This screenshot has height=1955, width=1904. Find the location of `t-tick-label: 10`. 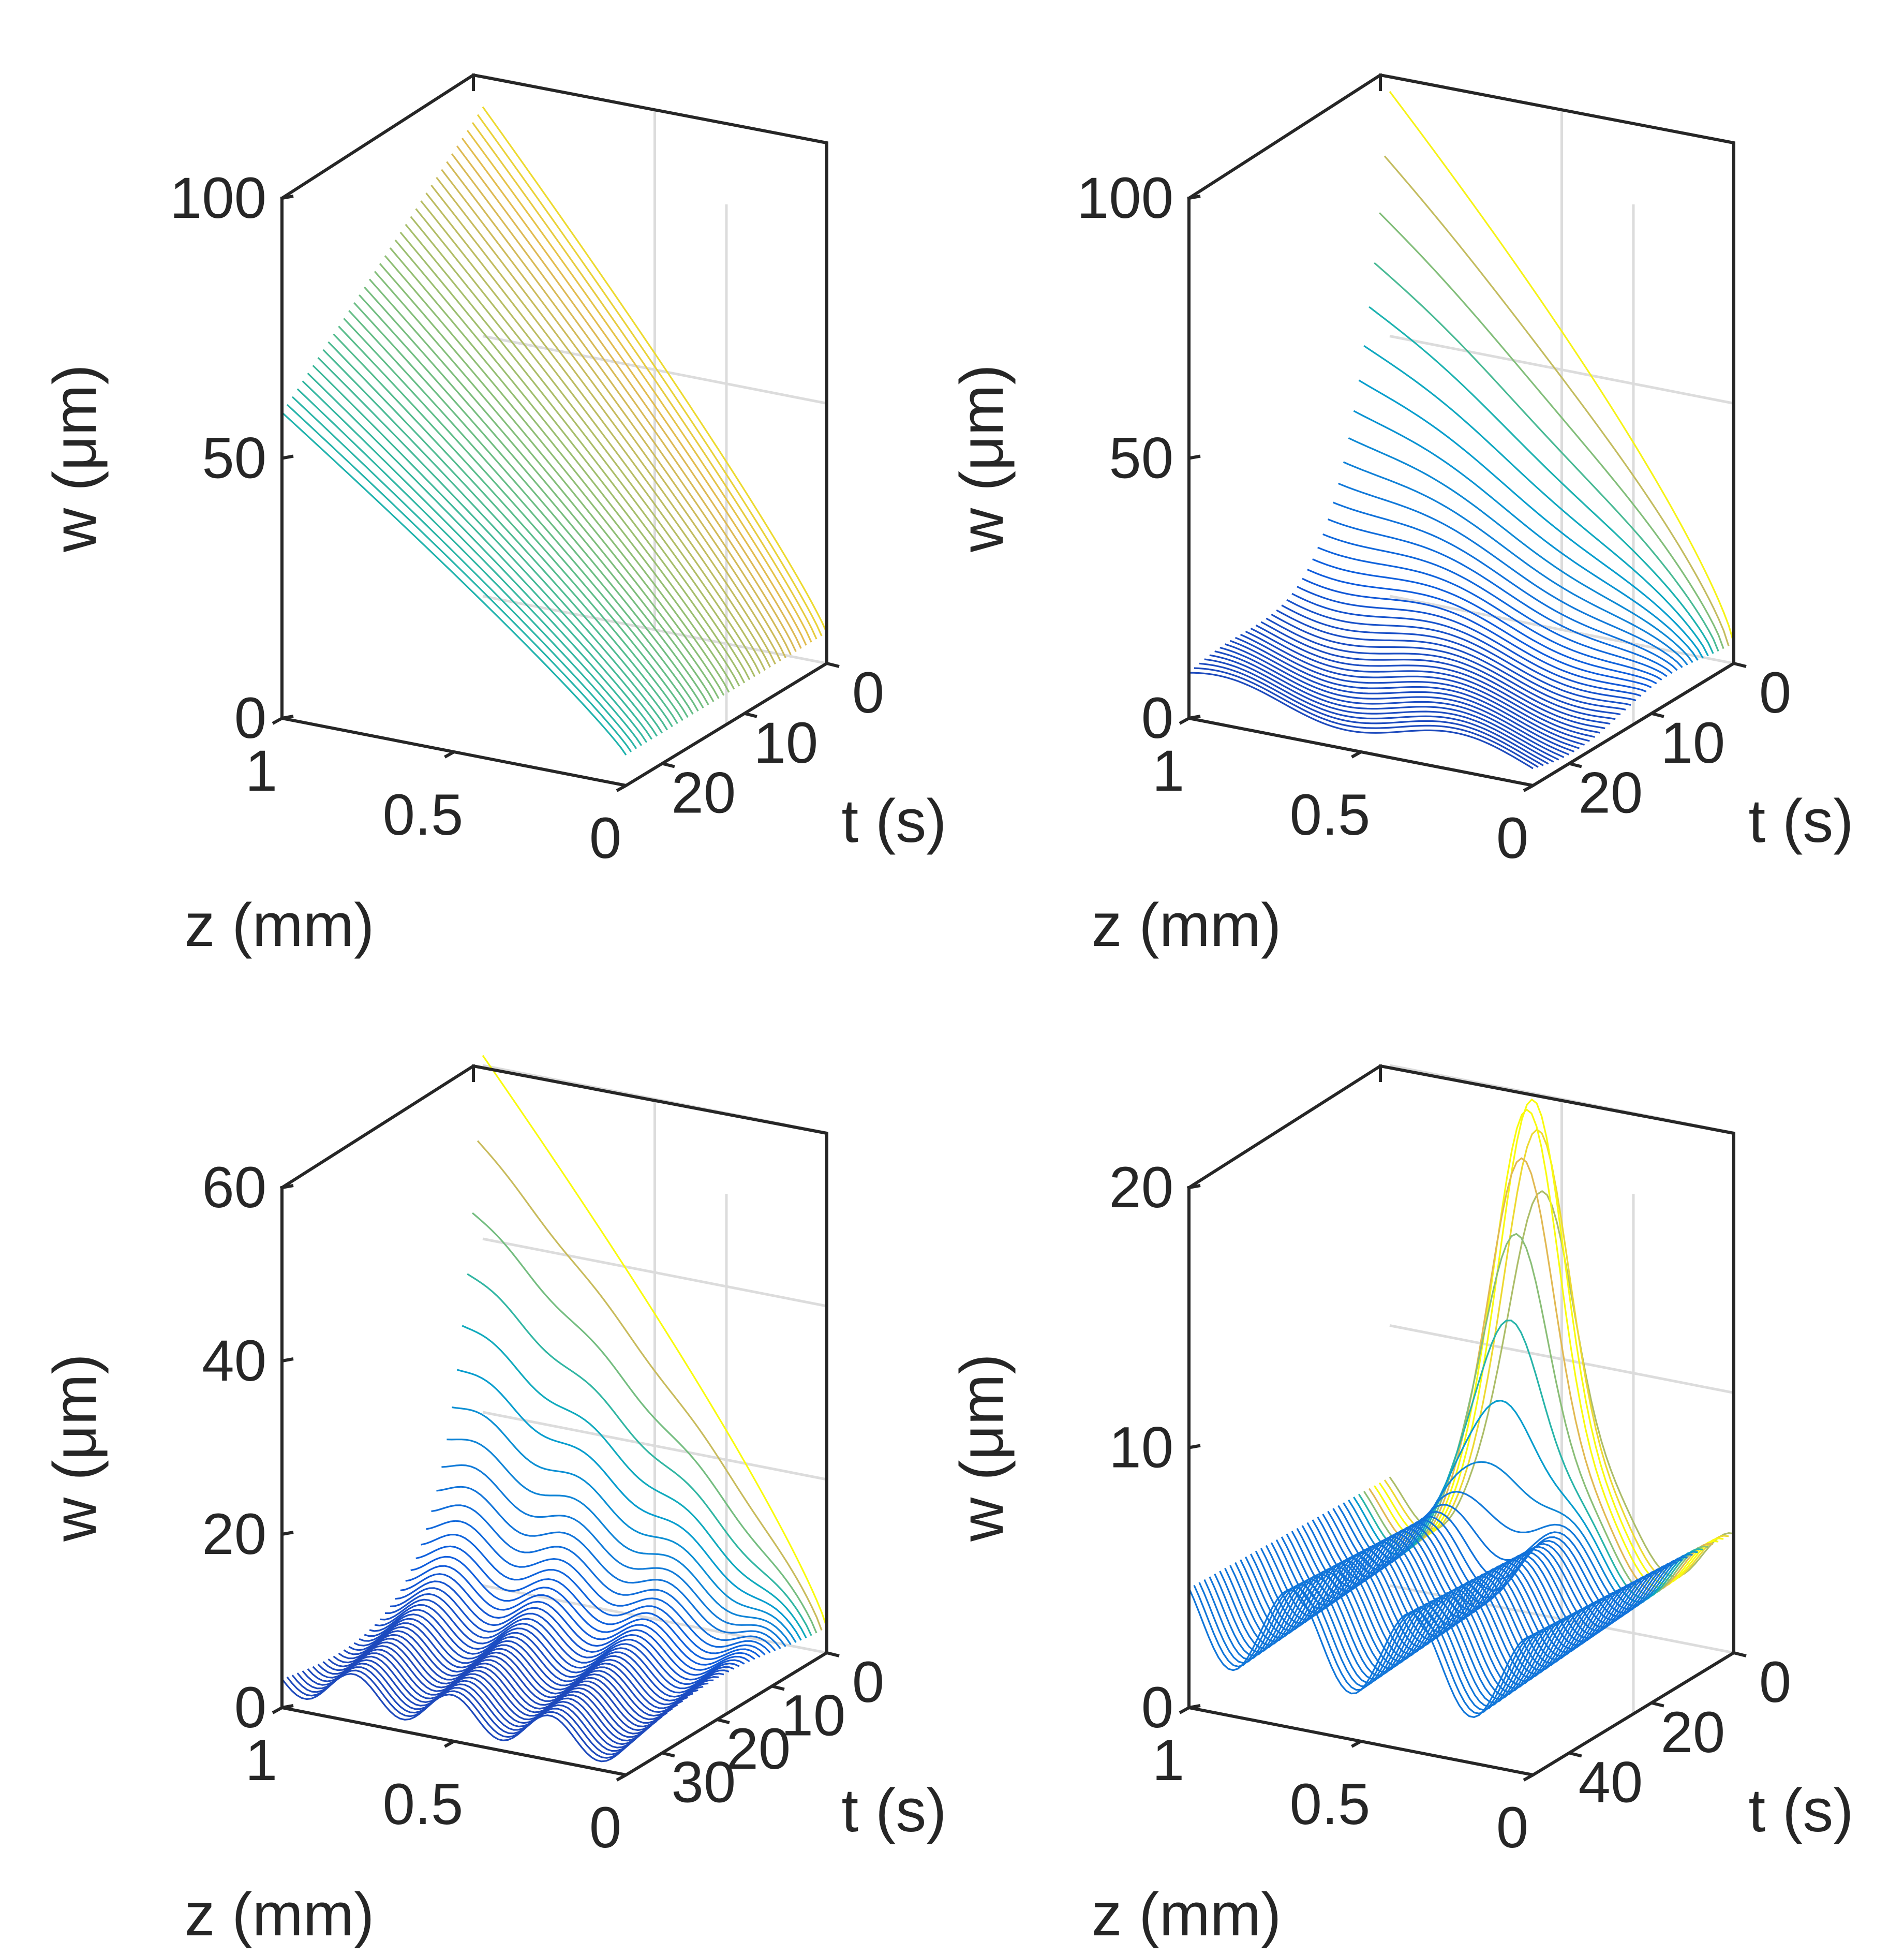

t-tick-label: 10 is located at coordinates (786, 743).